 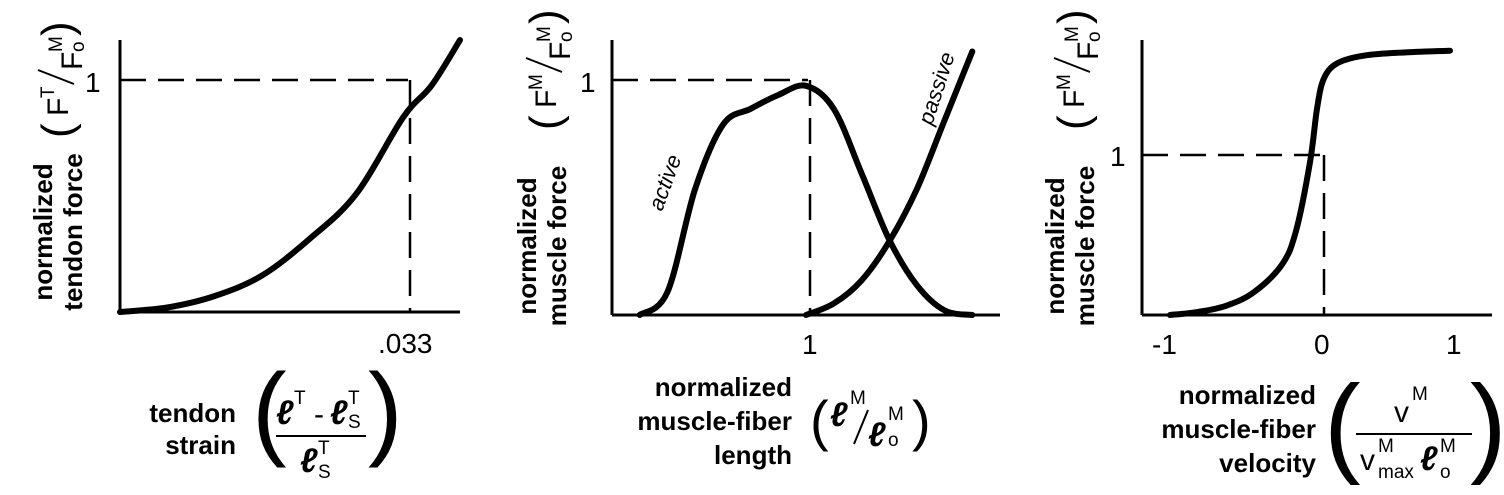 What do you see at coordinates (839, 415) in the screenshot?
I see `p2-xf-ell1: ℓ` at bounding box center [839, 415].